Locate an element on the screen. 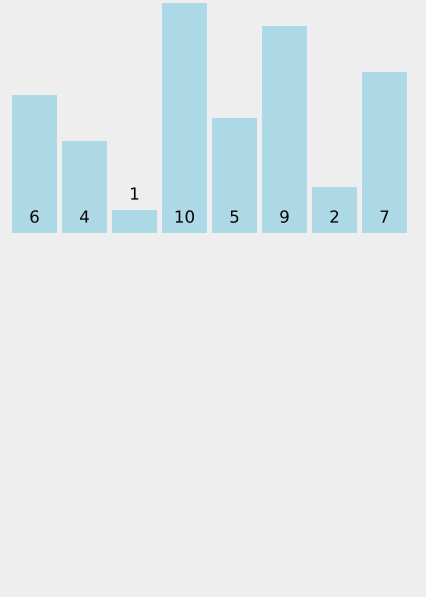  data-label: 2 is located at coordinates (334, 216).